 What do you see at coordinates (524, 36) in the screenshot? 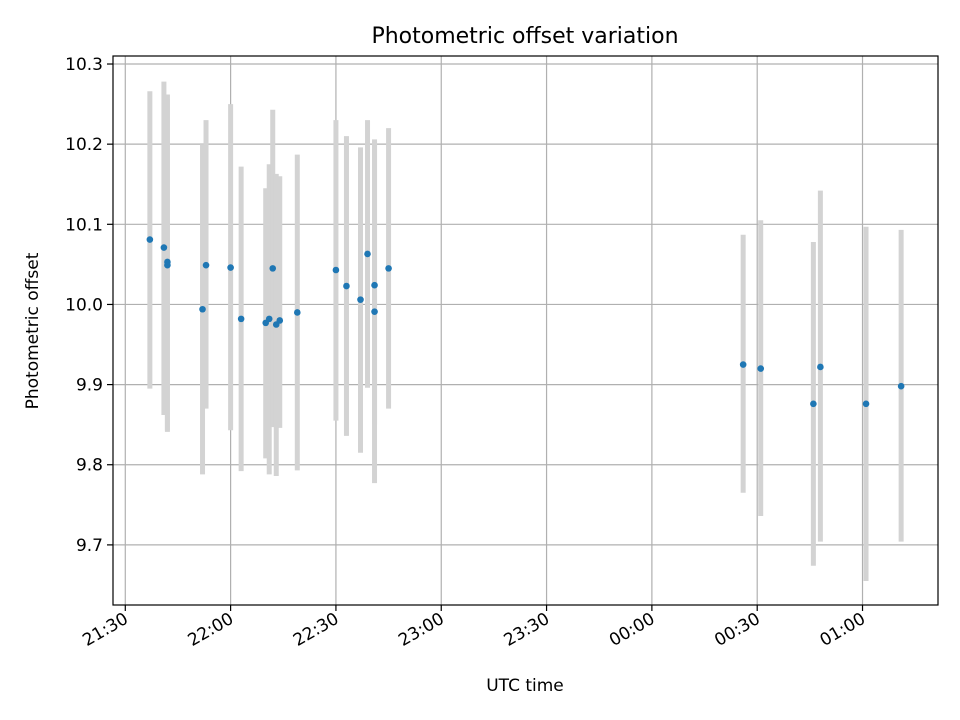
I see `chart-title: Photometric offset variation` at bounding box center [524, 36].